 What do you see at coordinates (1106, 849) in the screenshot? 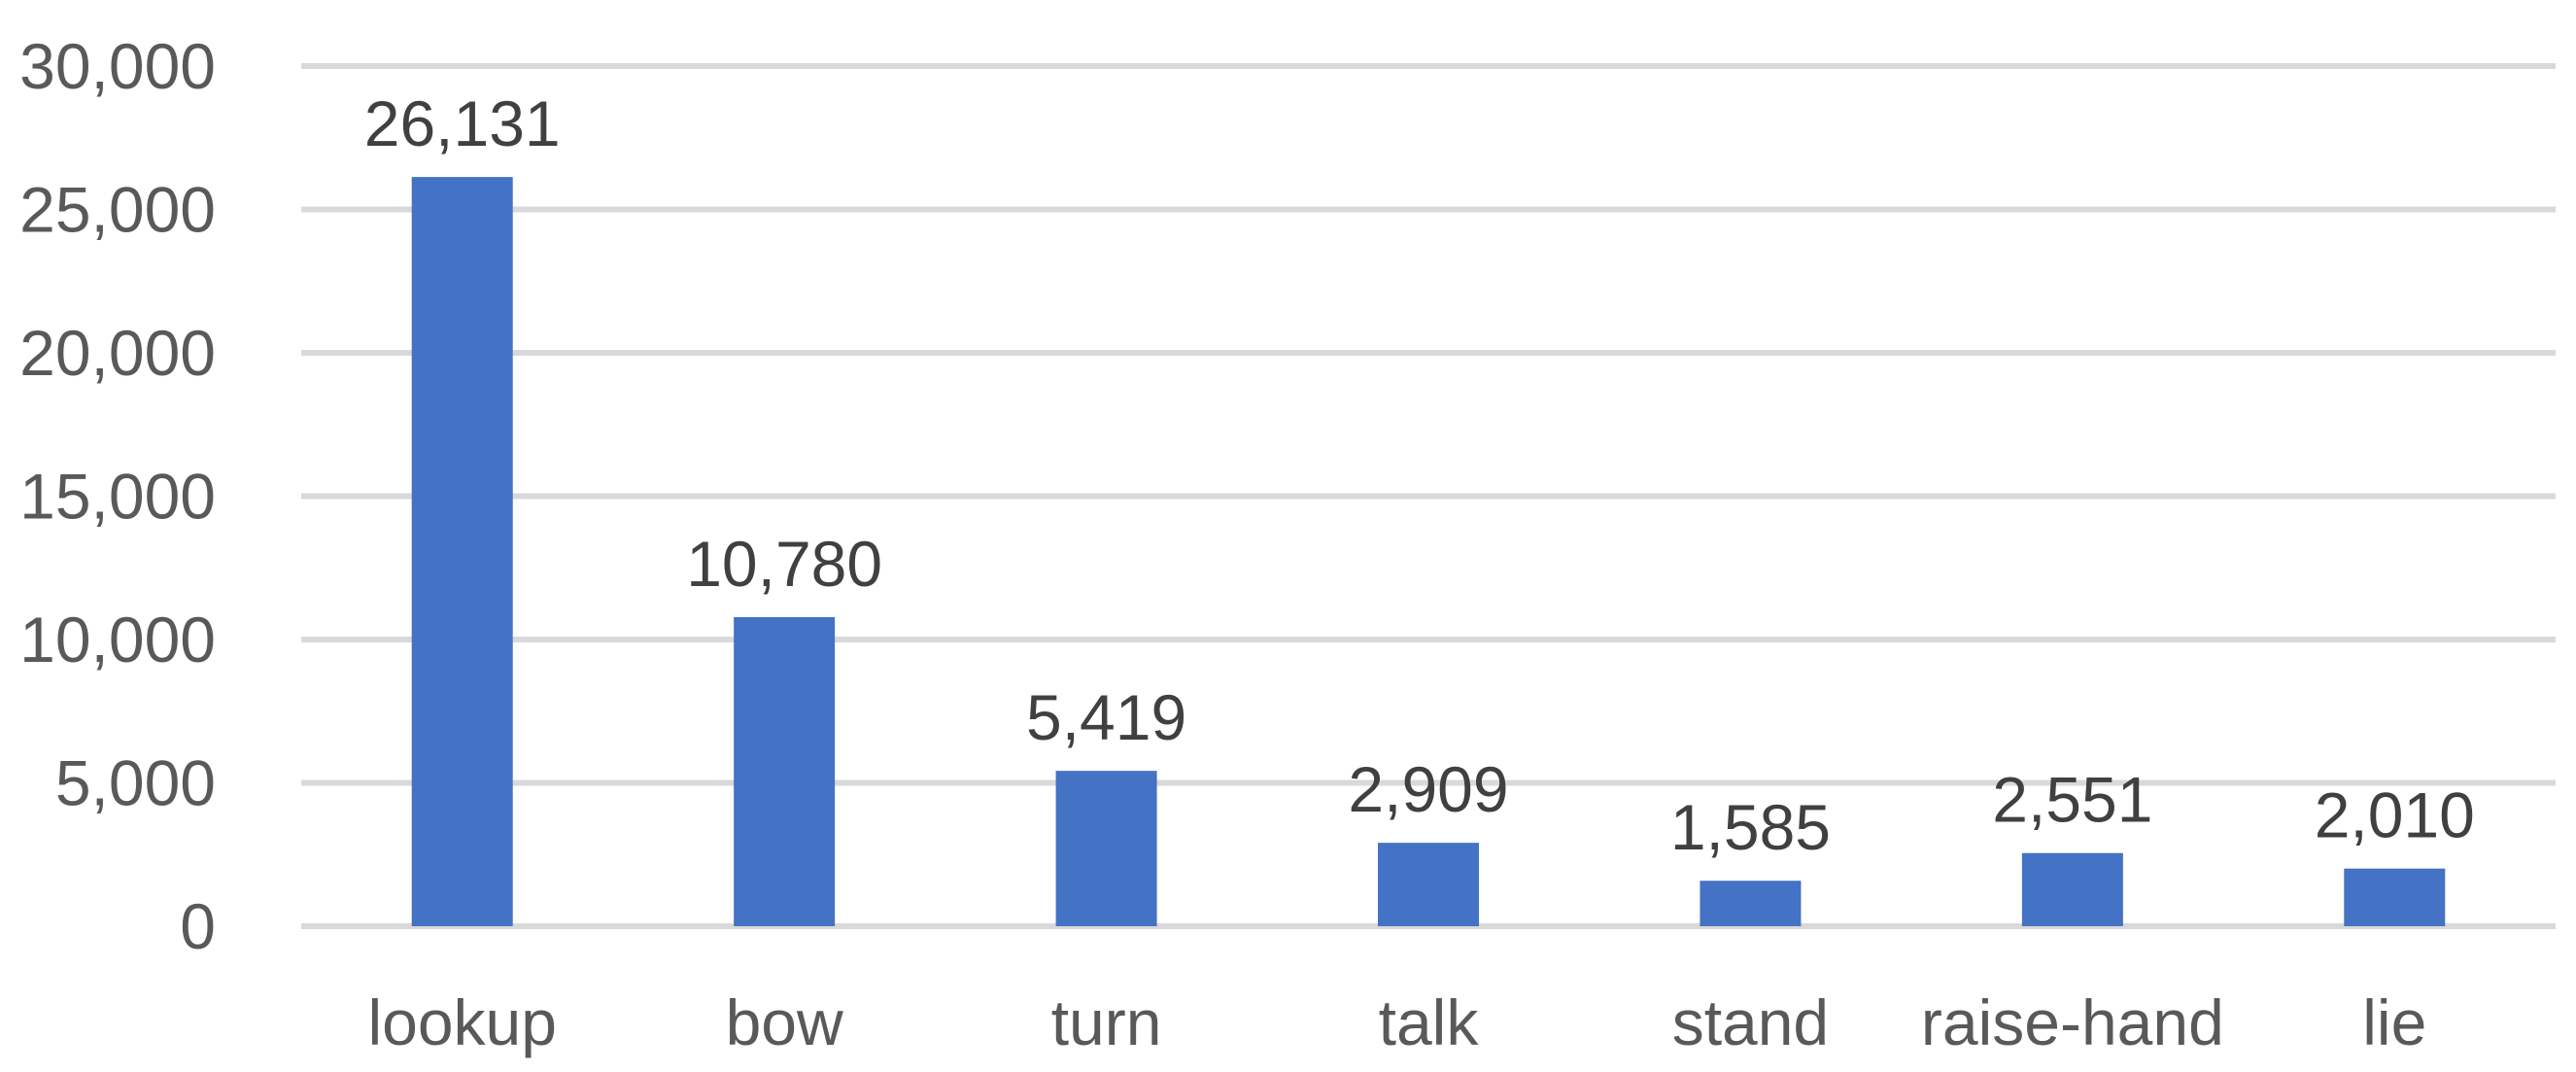
I see `bar-turn` at bounding box center [1106, 849].